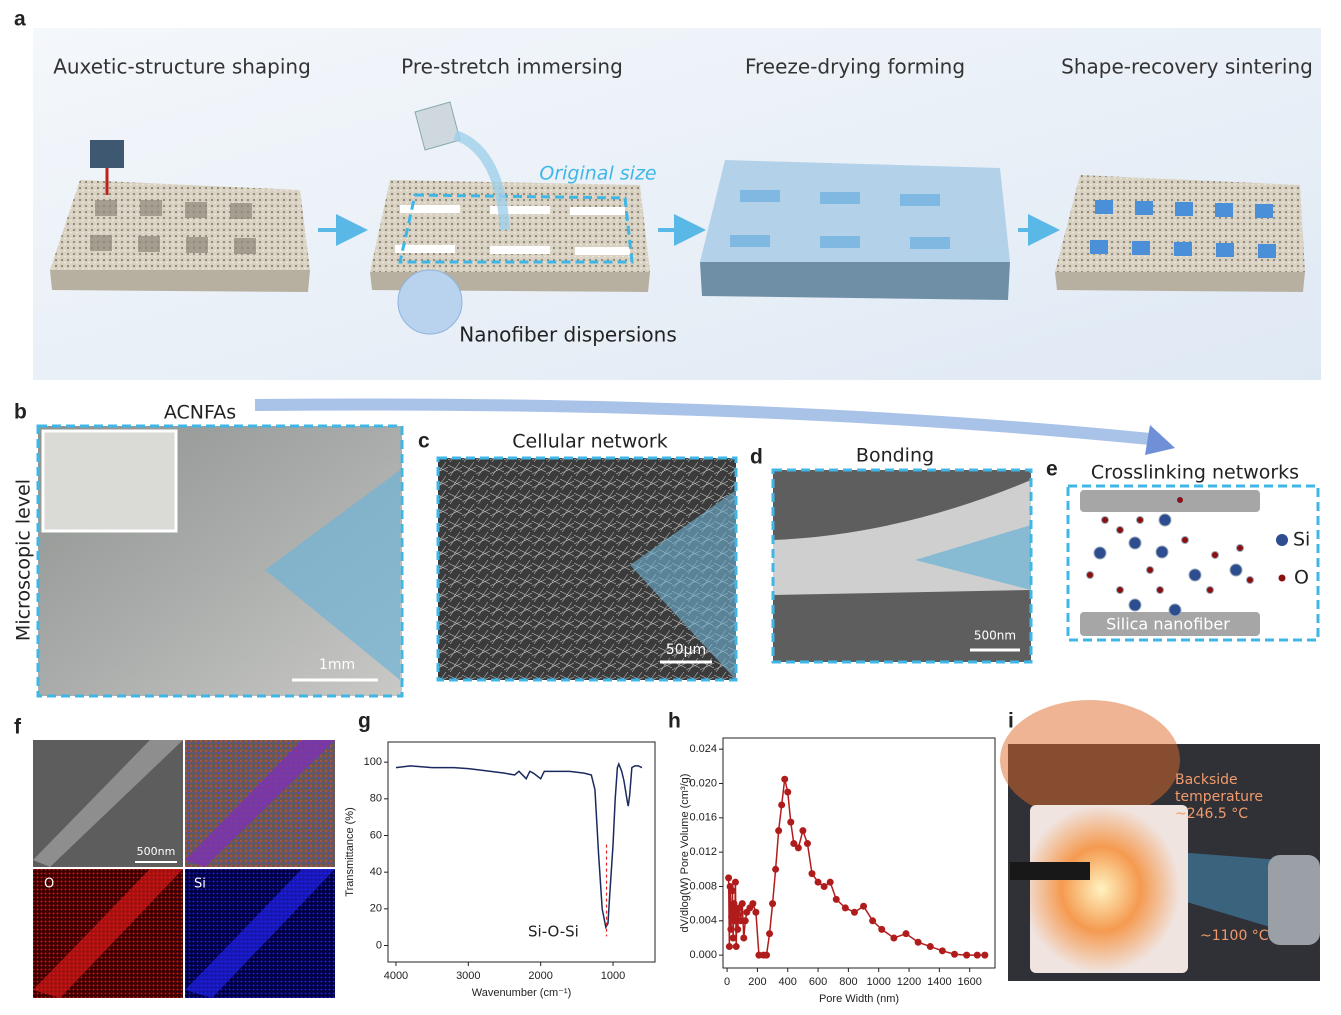 This screenshot has width=1341, height=1015. Describe the element at coordinates (379, 945) in the screenshot. I see `y-tick-label: 0` at that location.